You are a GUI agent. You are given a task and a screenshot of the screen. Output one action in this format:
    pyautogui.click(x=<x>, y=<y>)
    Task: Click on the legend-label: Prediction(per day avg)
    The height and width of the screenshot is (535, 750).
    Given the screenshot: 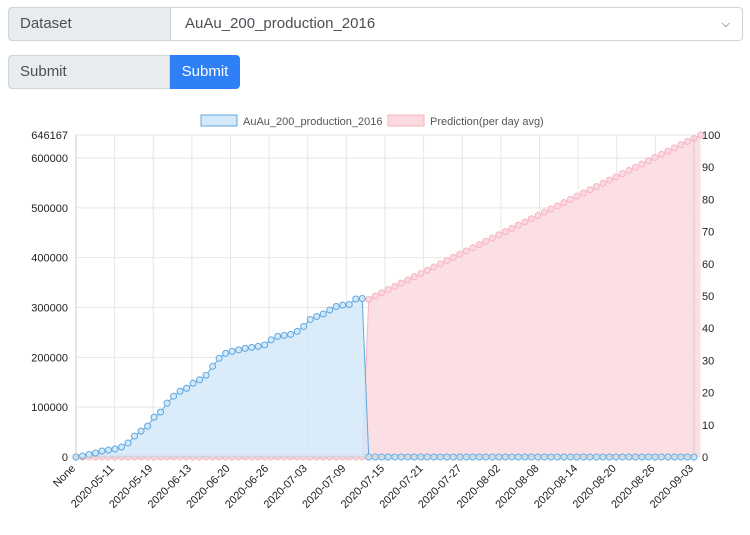 What is the action you would take?
    pyautogui.click(x=487, y=122)
    